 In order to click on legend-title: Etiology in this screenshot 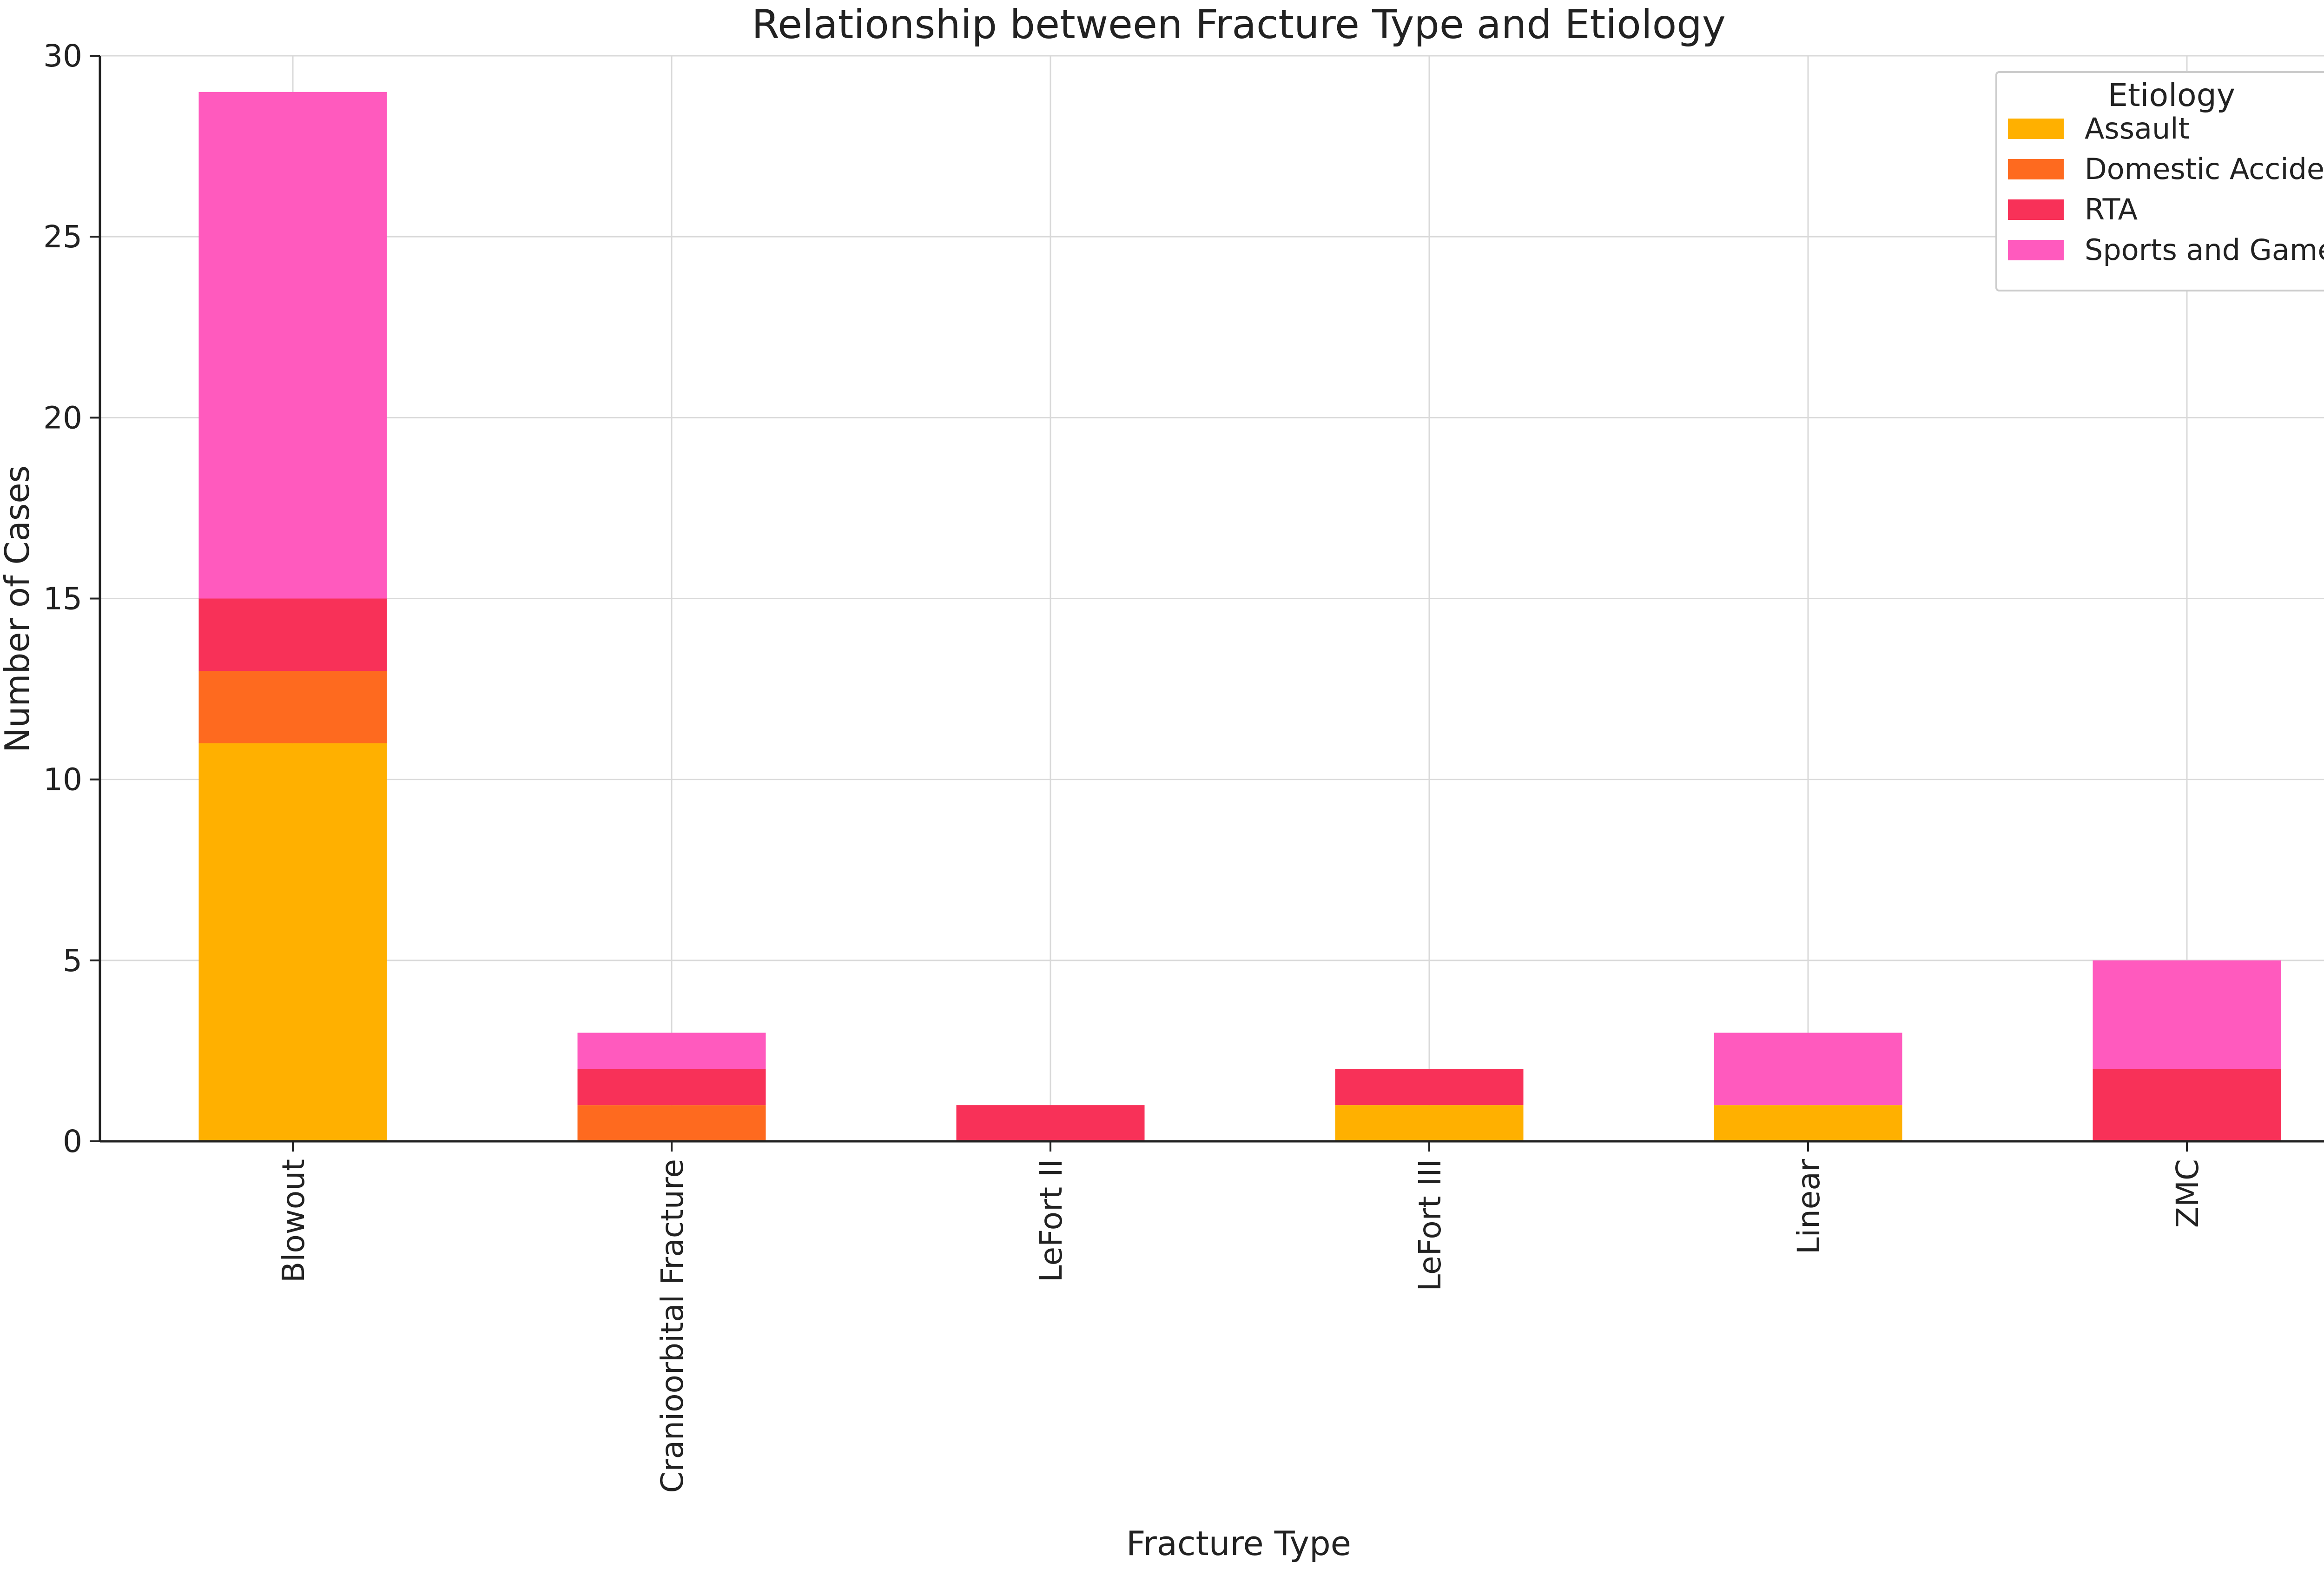, I will do `click(2171, 96)`.